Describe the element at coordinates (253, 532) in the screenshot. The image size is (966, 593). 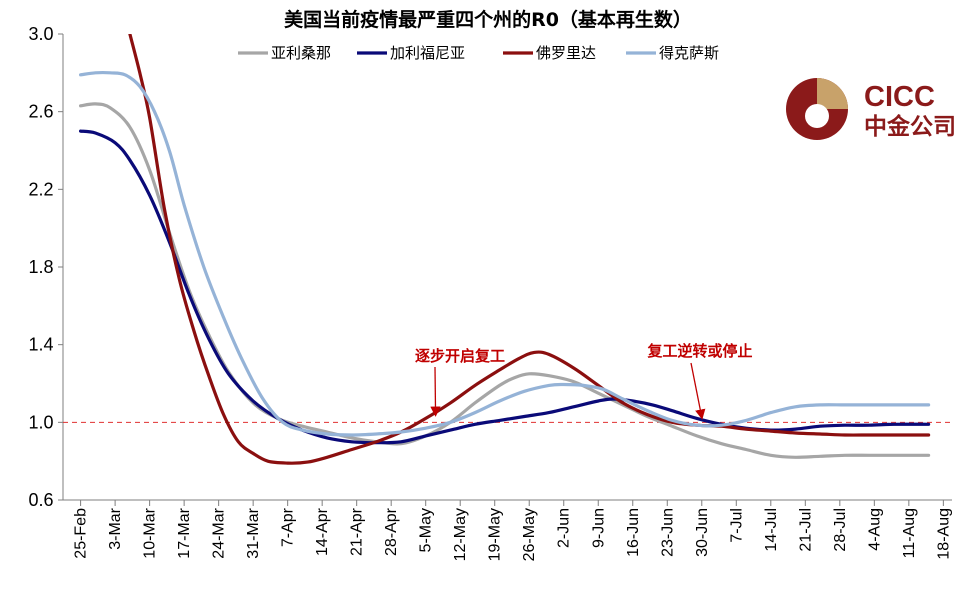
I see `x-tick-label: 31-Mar` at that location.